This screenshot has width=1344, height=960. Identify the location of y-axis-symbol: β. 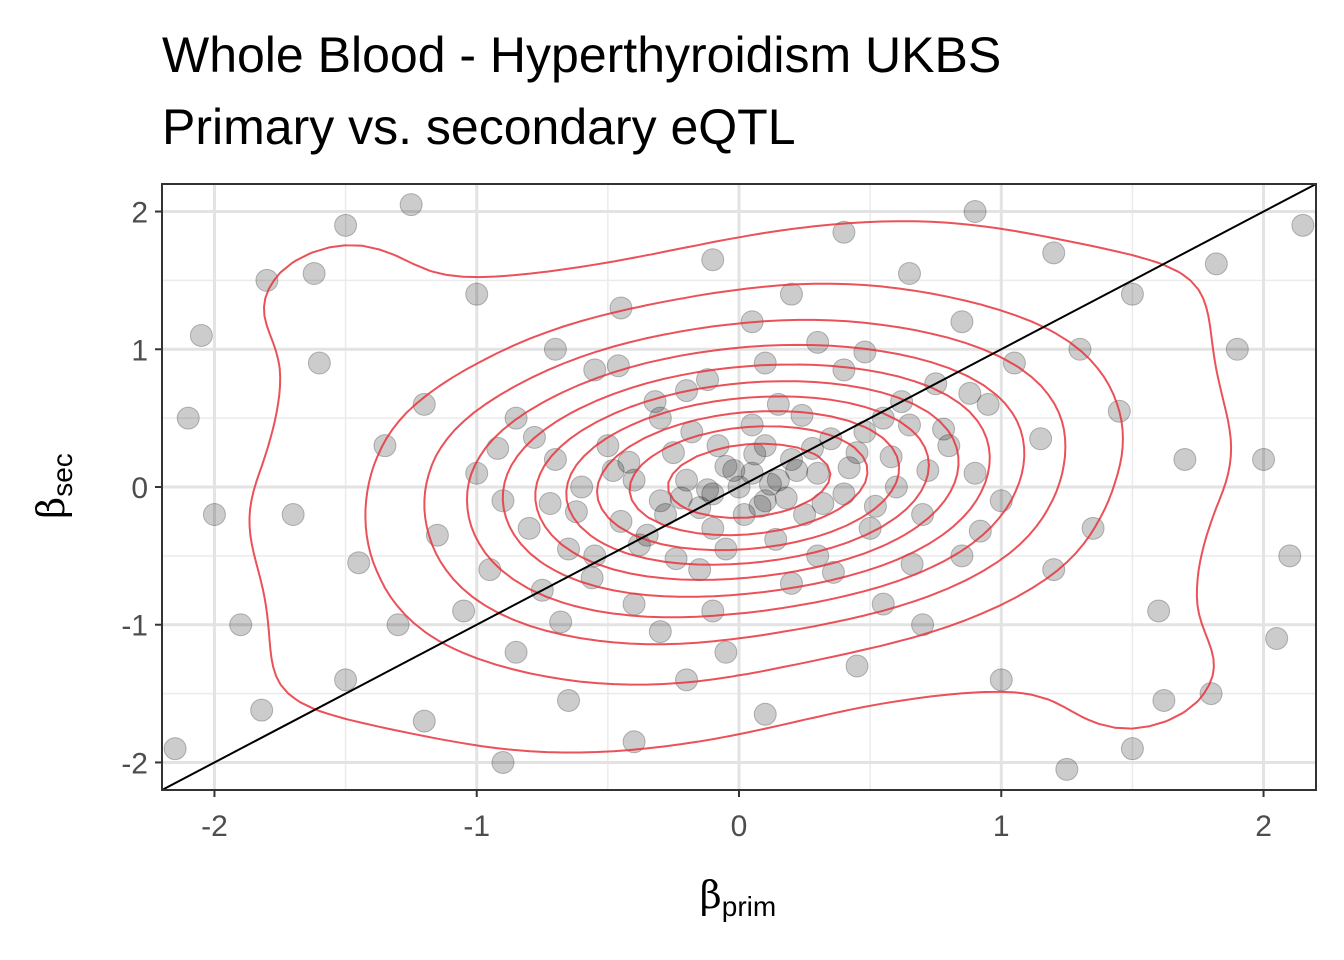
(51, 508).